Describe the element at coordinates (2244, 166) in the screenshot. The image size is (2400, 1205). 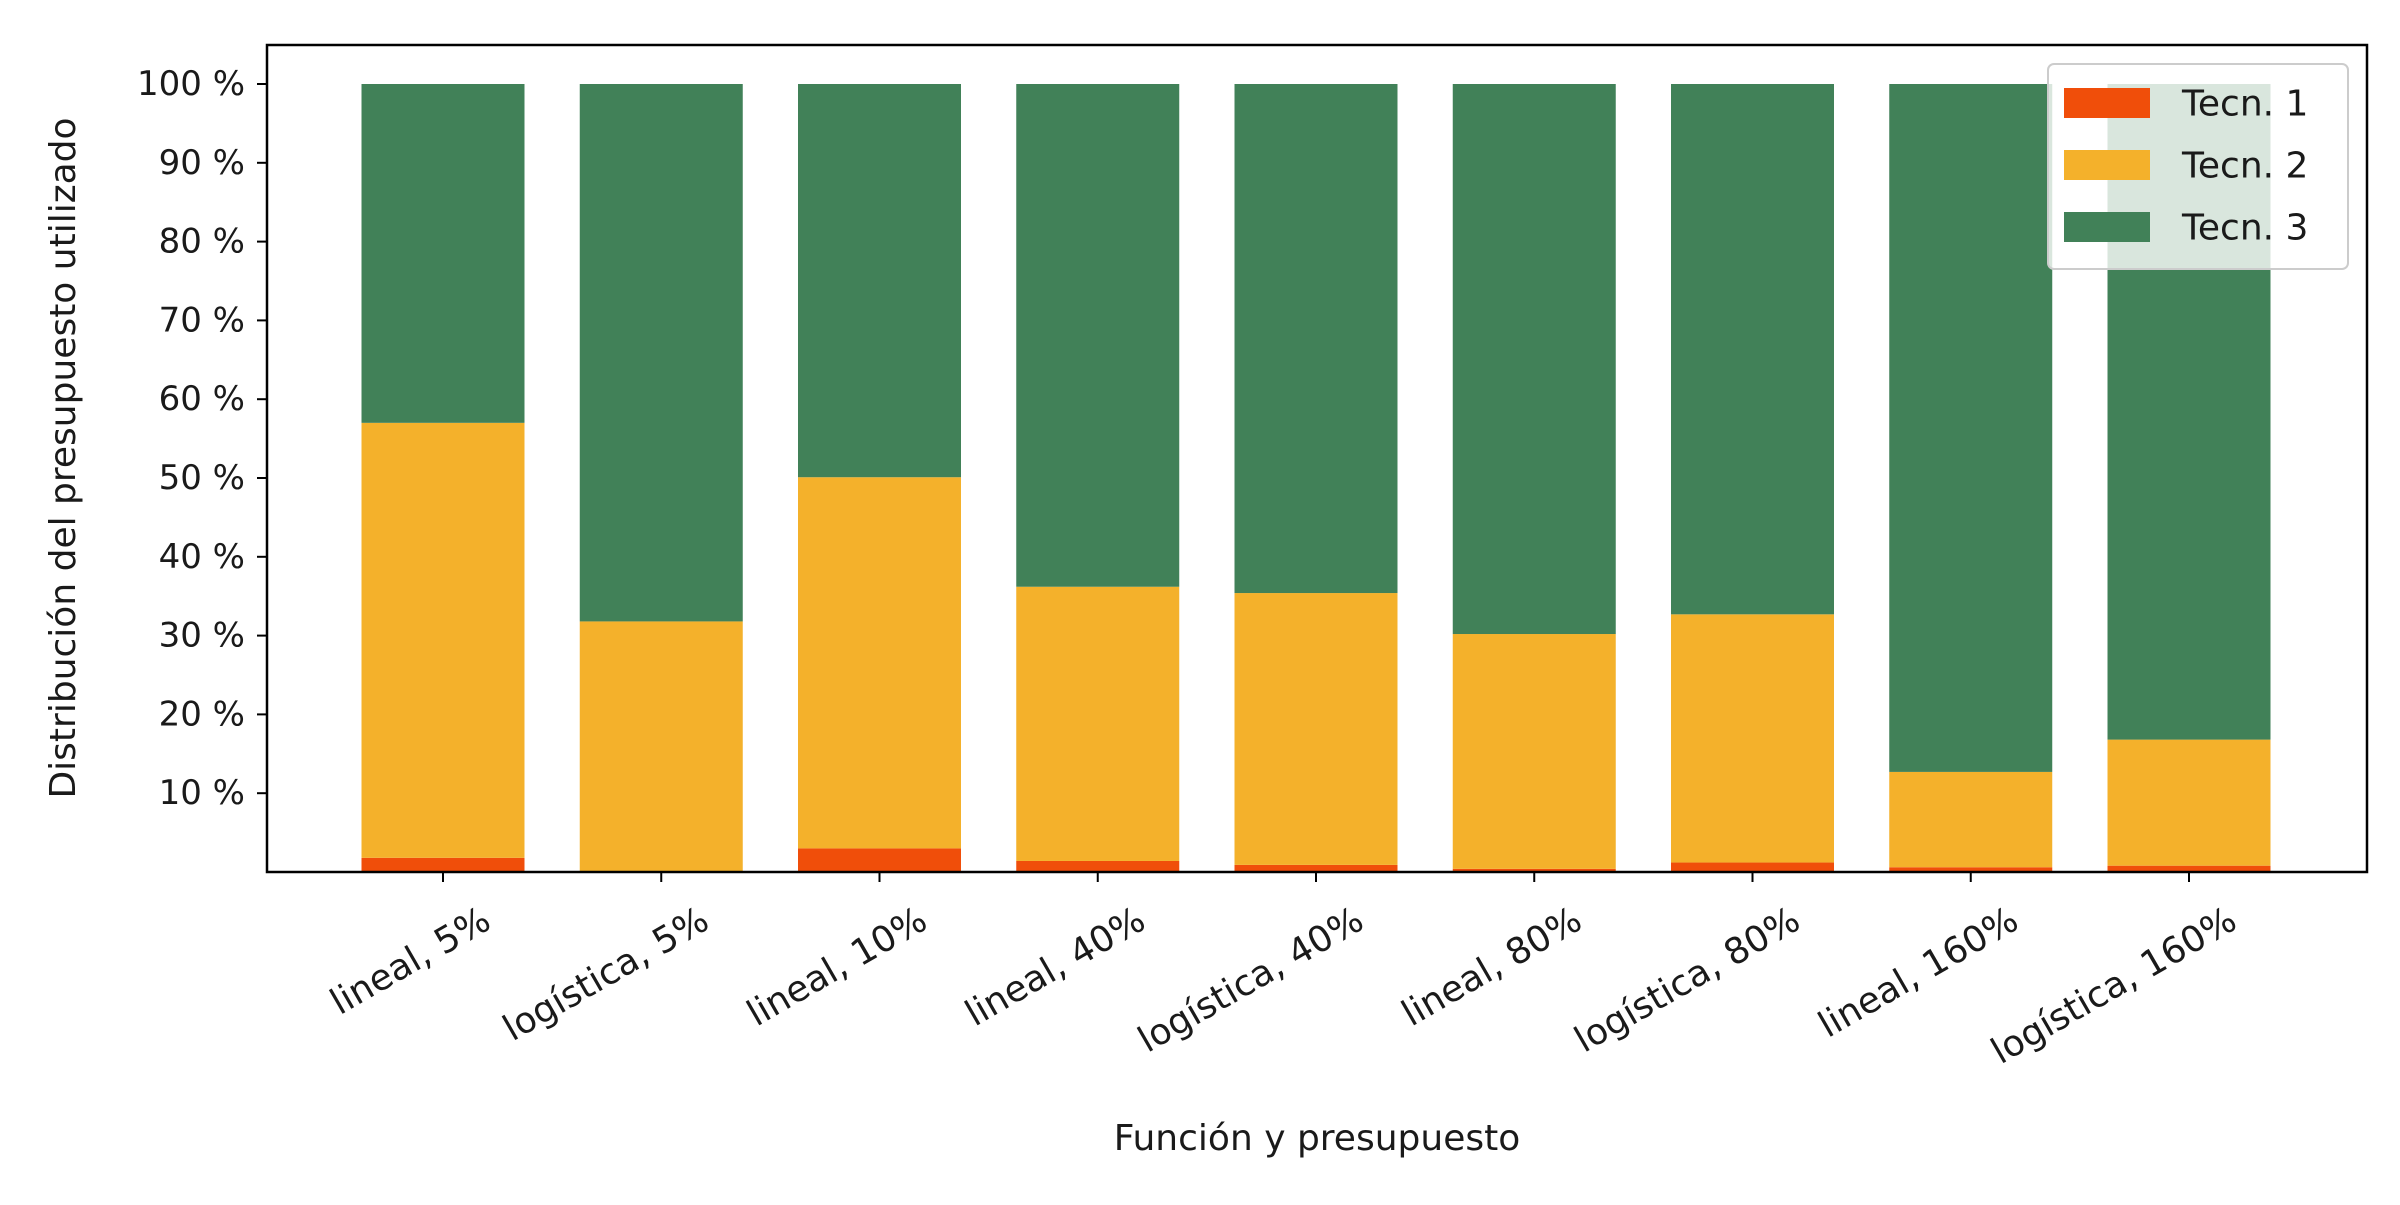
I see `legend-label-2: Tecn. 2` at that location.